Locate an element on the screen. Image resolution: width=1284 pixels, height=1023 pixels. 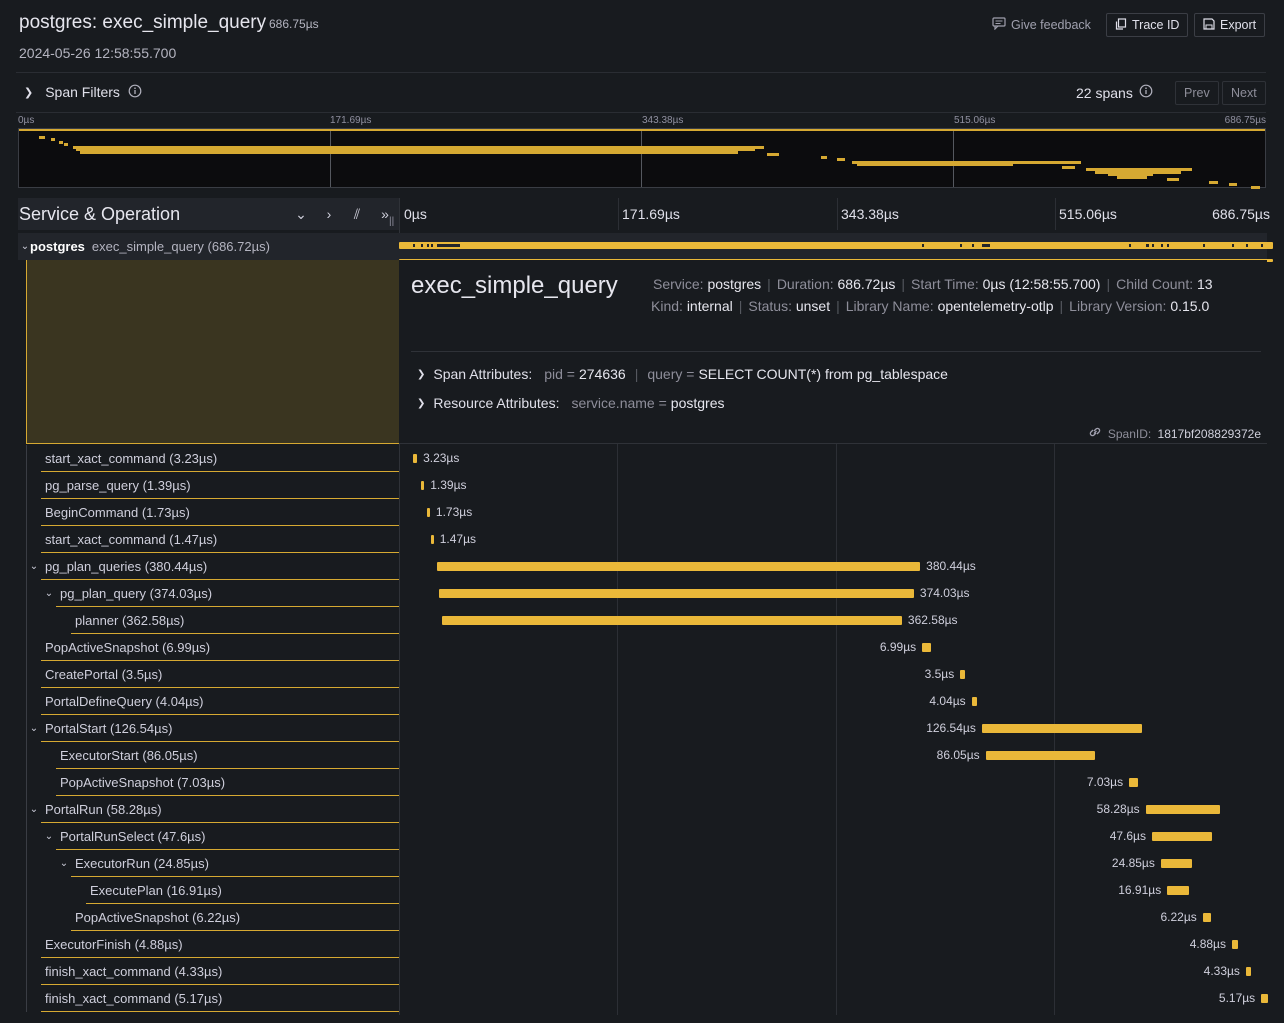
span-row: PopActiveSnapshot (6.99µs) 6.99µs is located at coordinates (642, 647).